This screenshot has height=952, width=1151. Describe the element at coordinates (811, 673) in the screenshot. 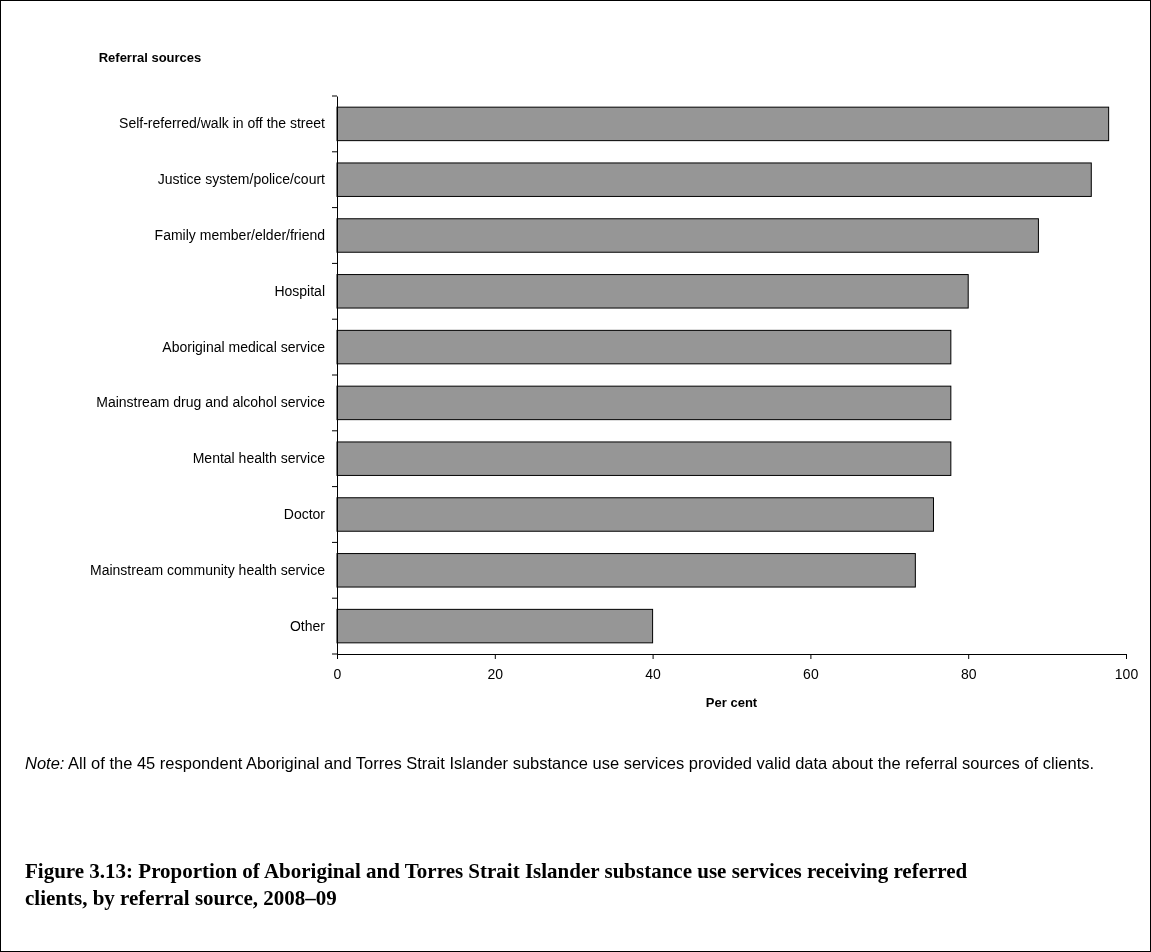

I see `x-tick-label: 60` at that location.